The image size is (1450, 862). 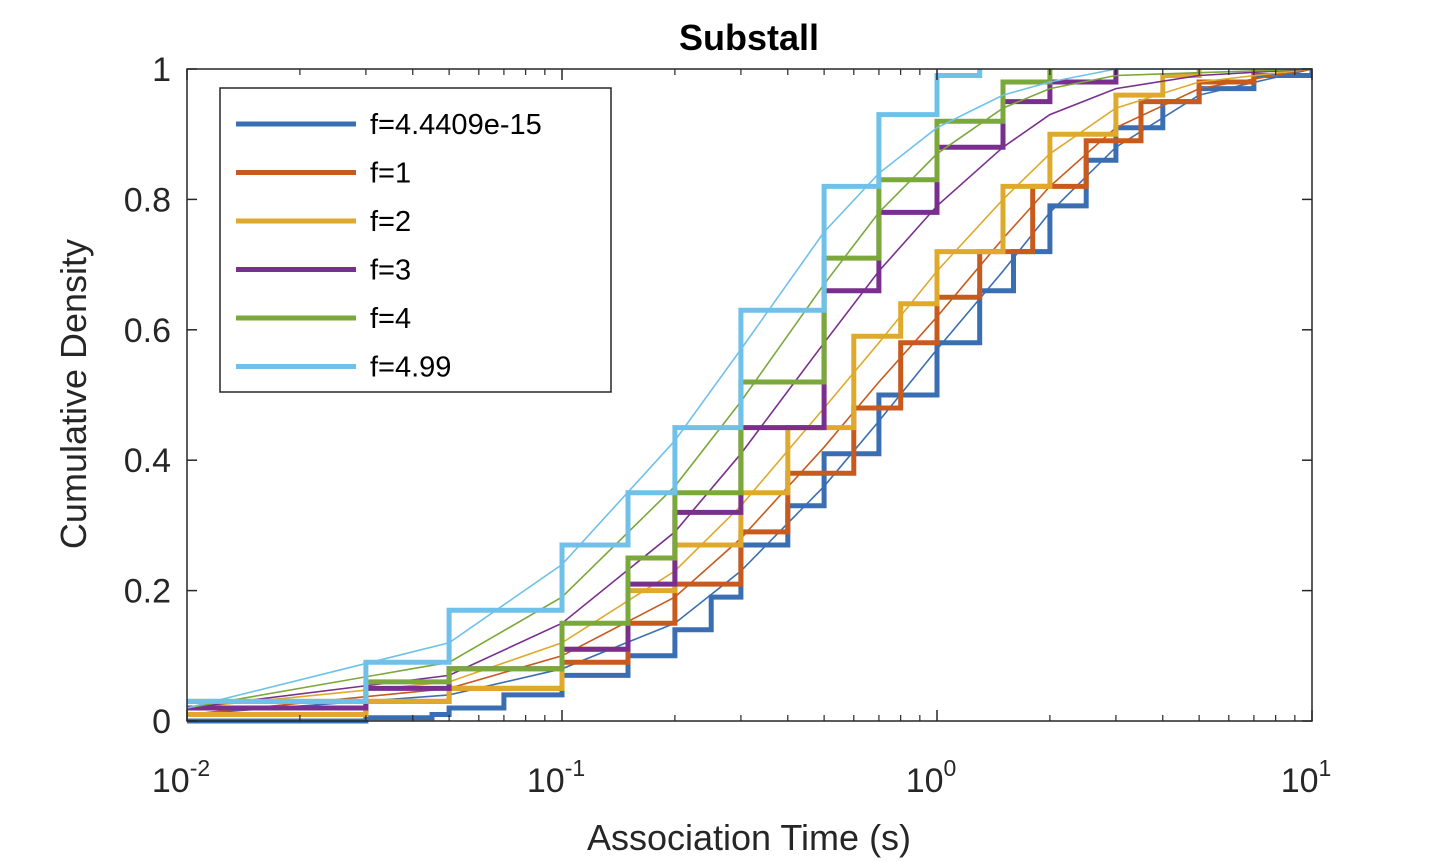 I want to click on x-tick-label-1: 10⁻¹, so click(x=556, y=777).